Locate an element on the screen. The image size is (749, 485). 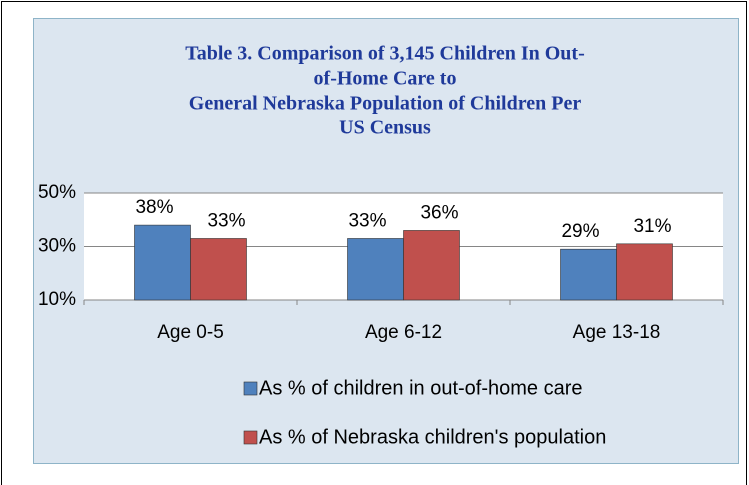
chart-title: US Census is located at coordinates (385, 128).